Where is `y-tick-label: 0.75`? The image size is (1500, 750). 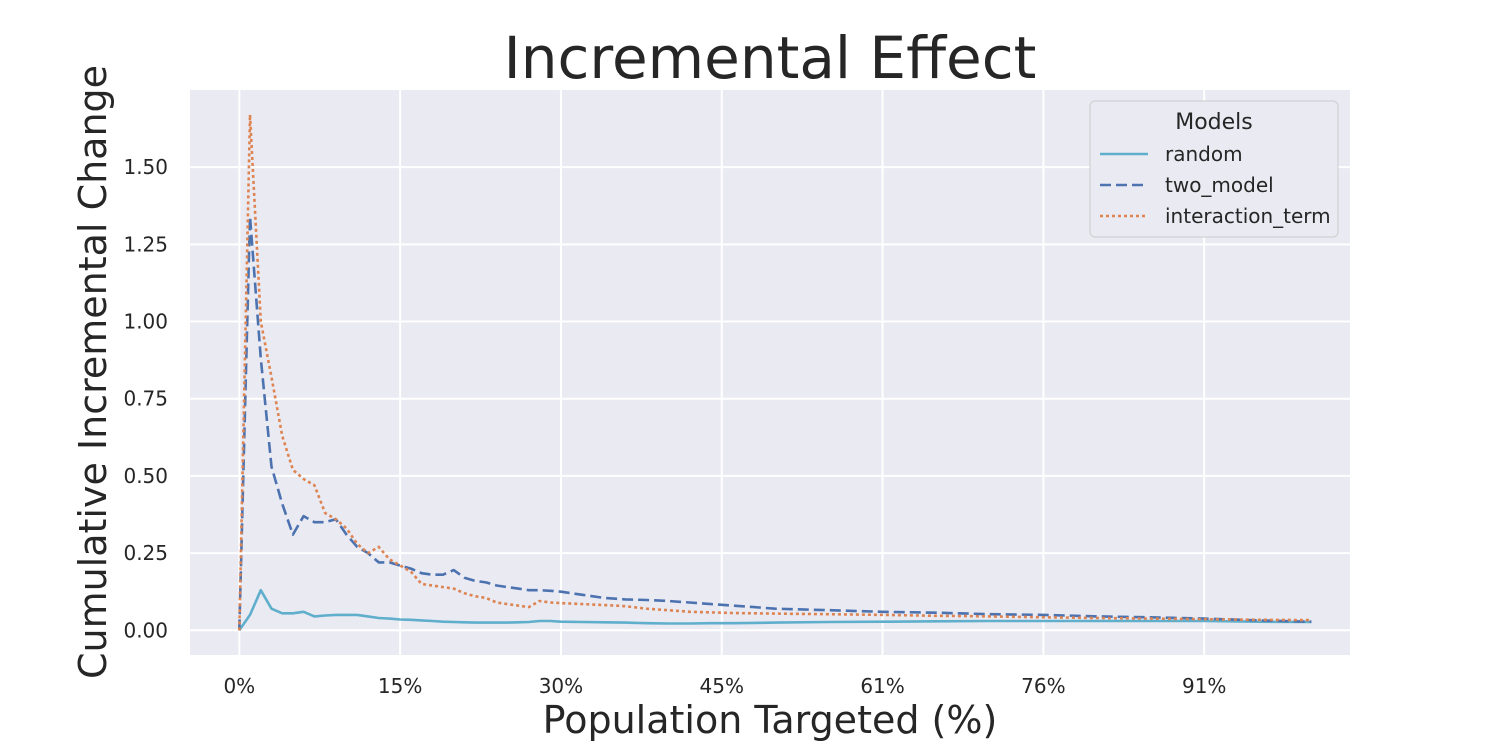 y-tick-label: 0.75 is located at coordinates (145, 399).